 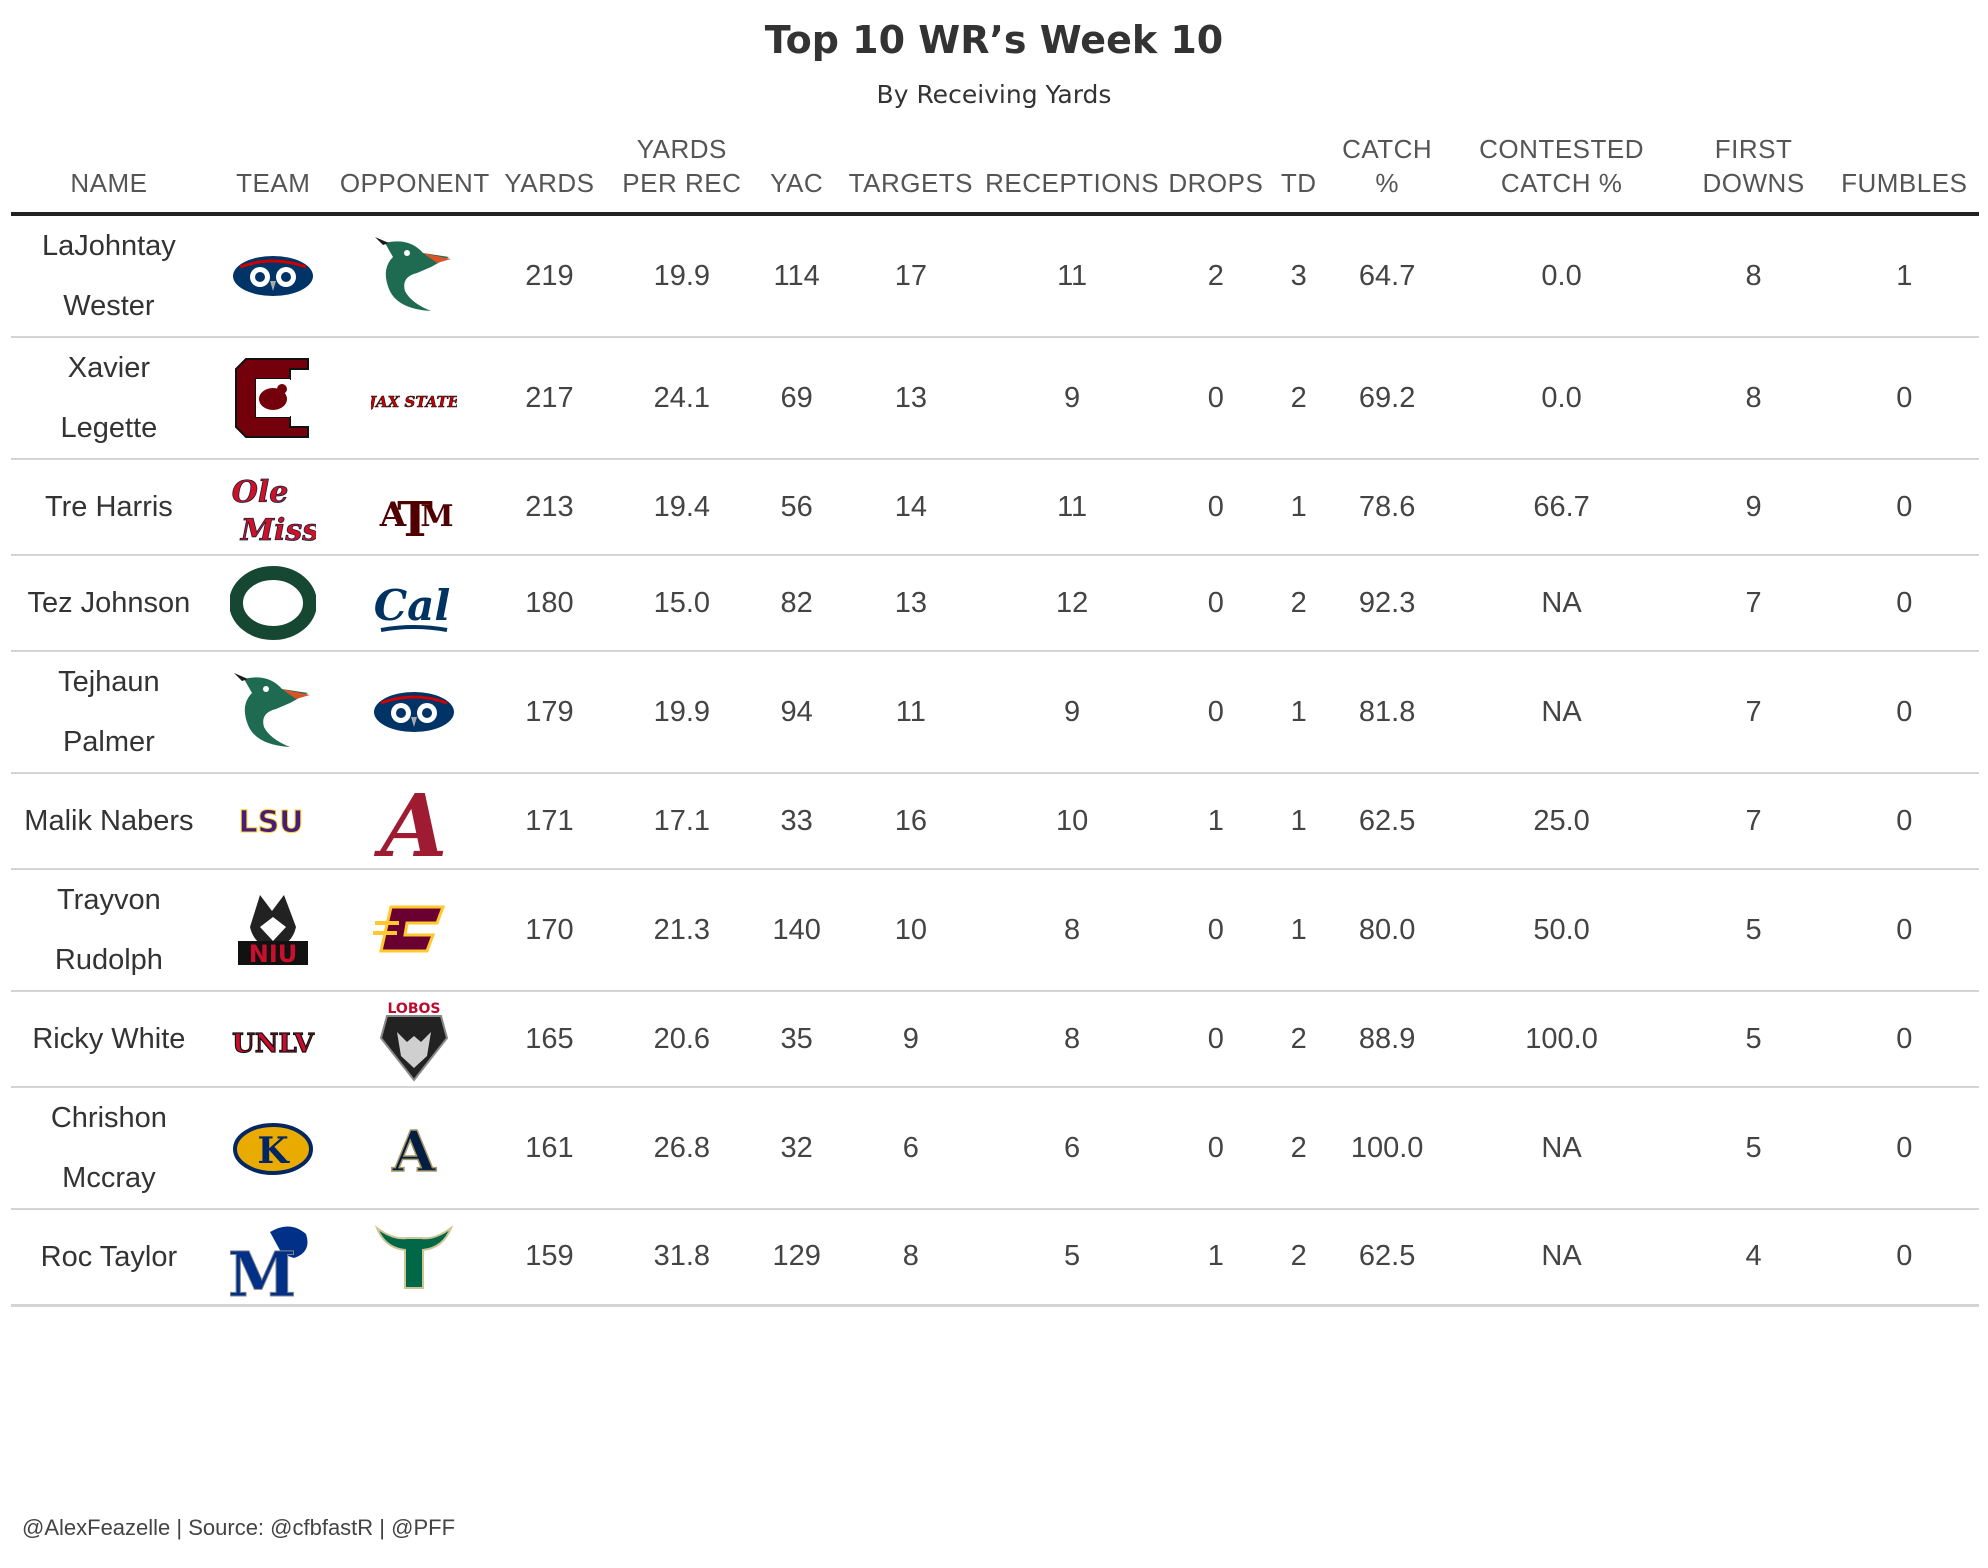 I want to click on team-logo-cell: UNLV, so click(x=273, y=1039).